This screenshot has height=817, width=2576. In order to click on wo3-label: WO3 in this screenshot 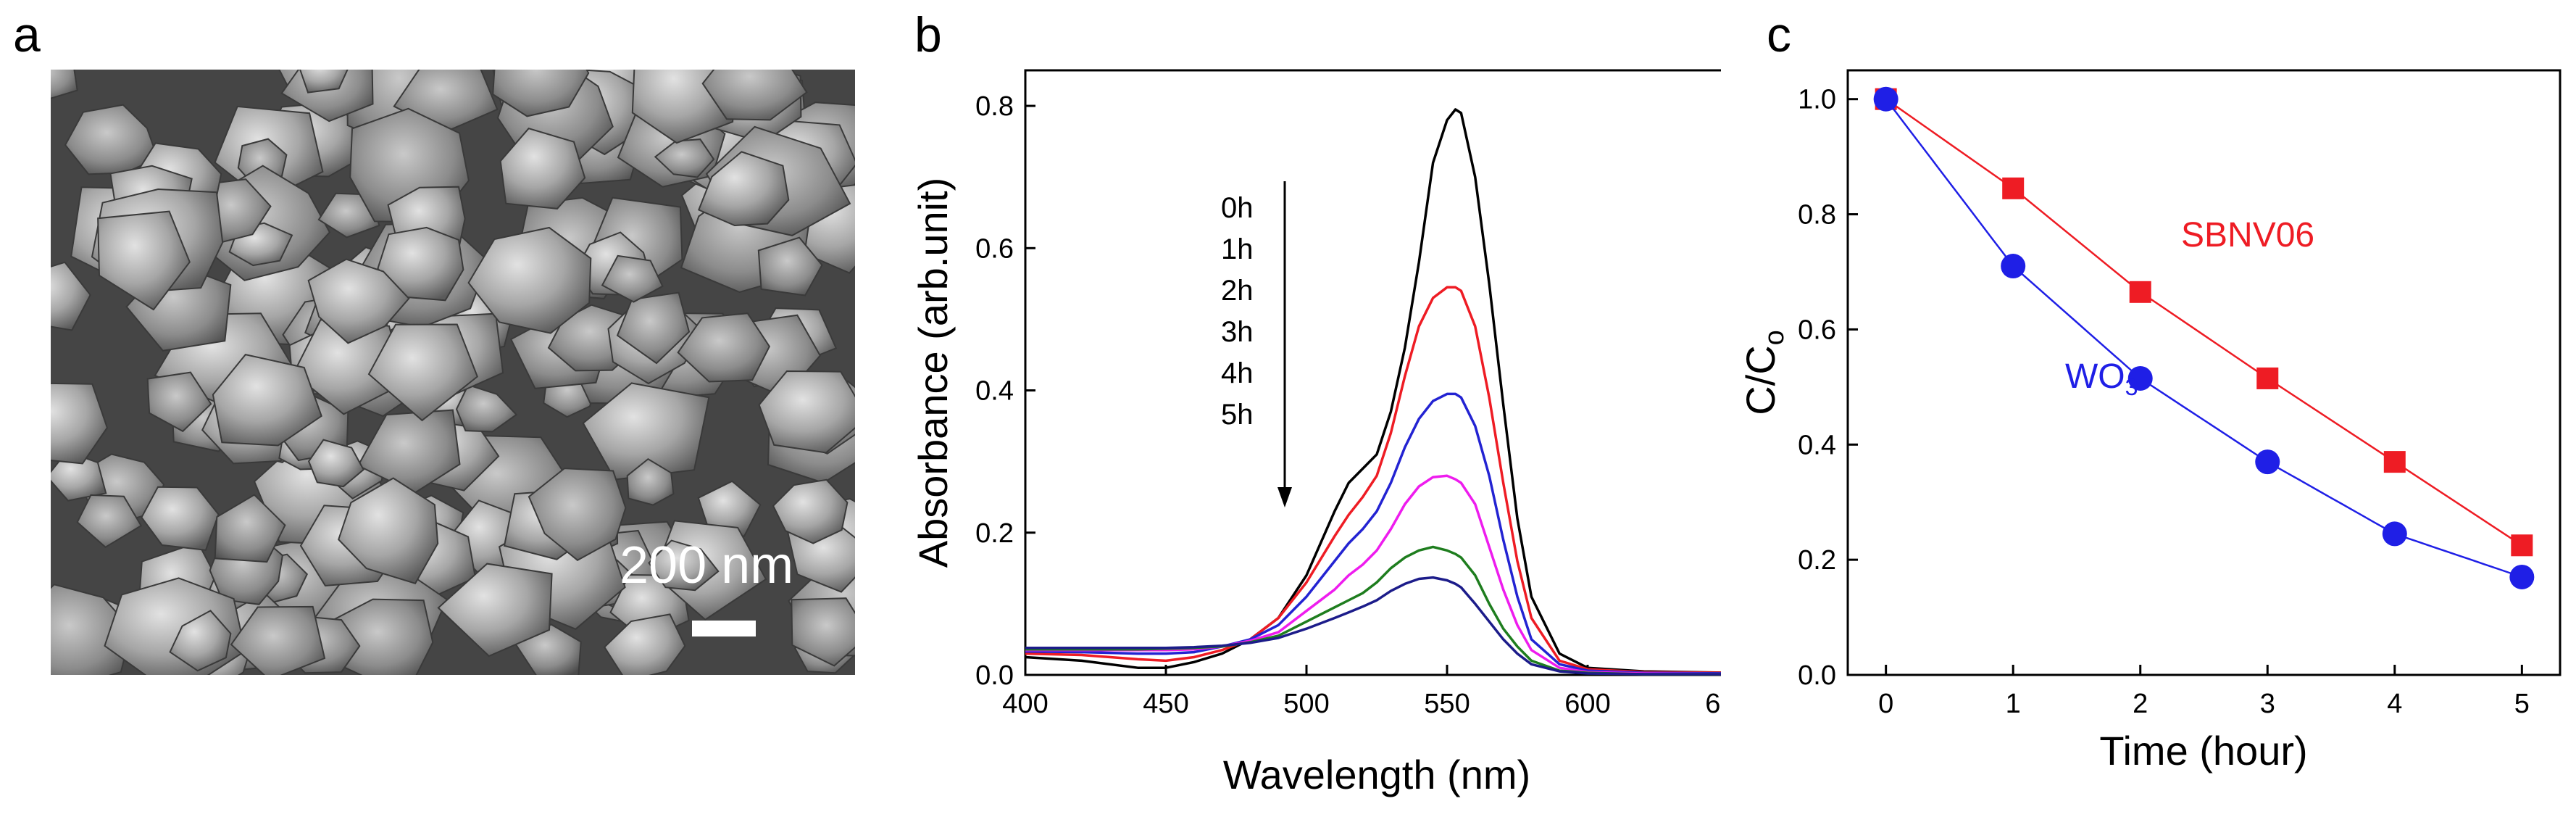, I will do `click(2101, 378)`.